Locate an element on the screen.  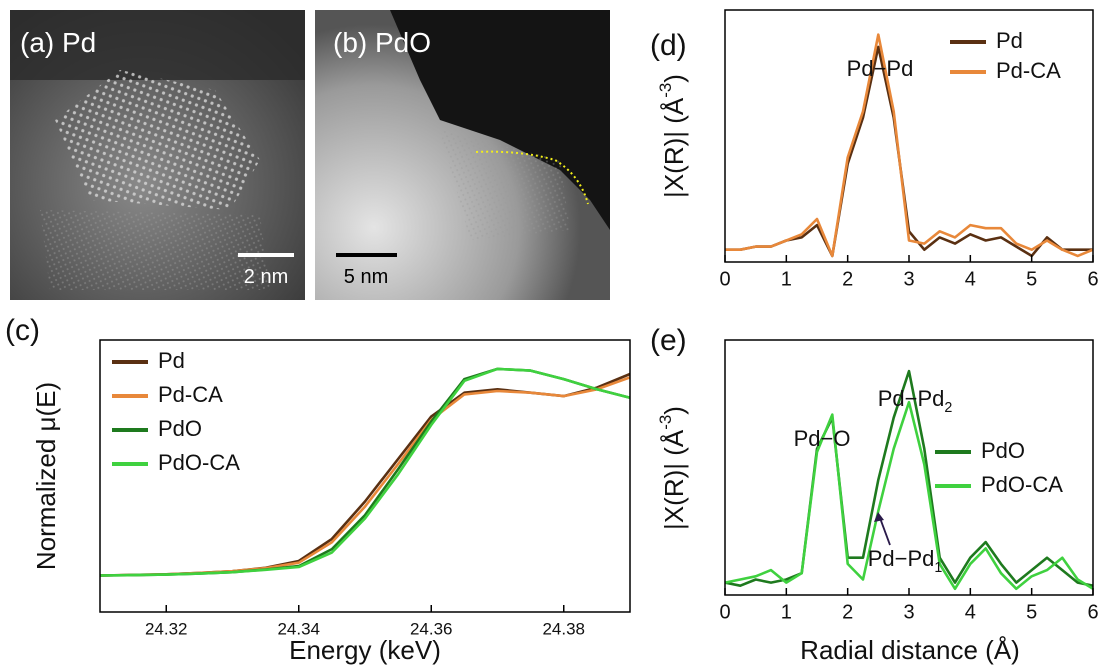
annotation: Pd−Pd is located at coordinates (880, 68).